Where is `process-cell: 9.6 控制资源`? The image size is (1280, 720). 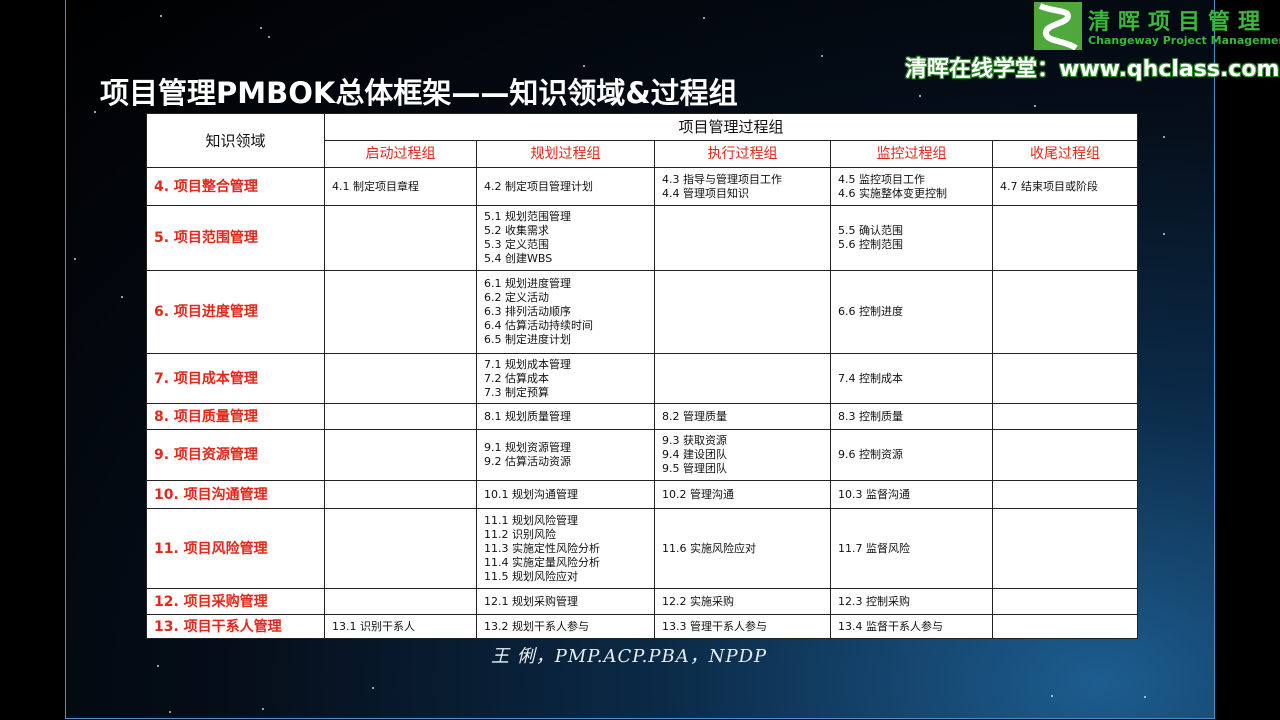
process-cell: 9.6 控制资源 is located at coordinates (911, 455).